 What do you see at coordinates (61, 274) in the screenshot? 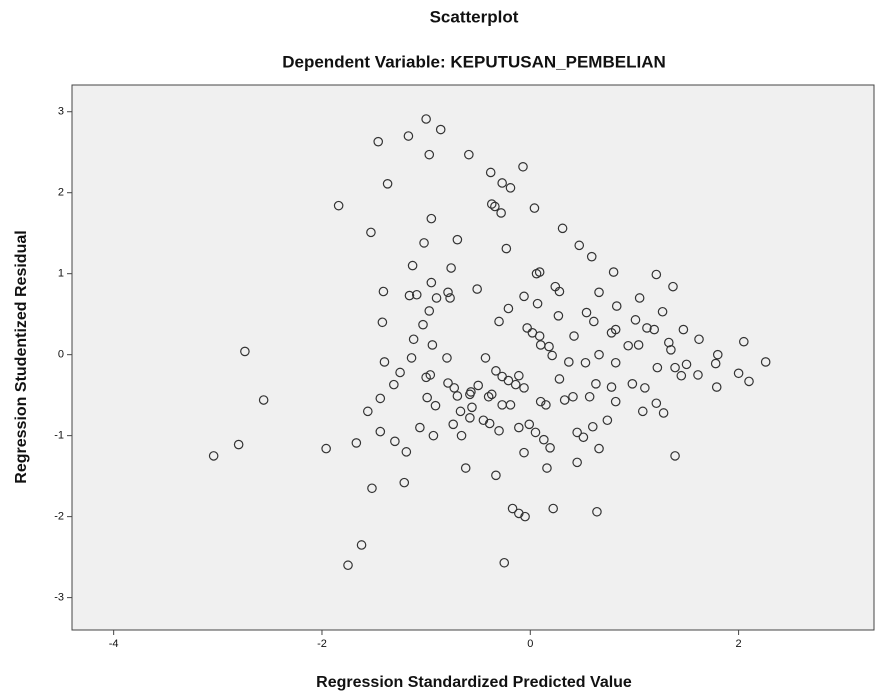
I see `y-tick-label: 1` at bounding box center [61, 274].